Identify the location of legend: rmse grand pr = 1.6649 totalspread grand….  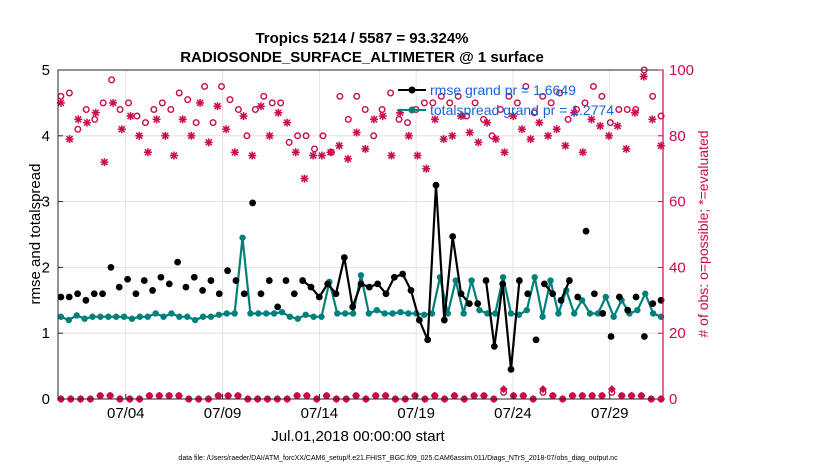
(506, 100).